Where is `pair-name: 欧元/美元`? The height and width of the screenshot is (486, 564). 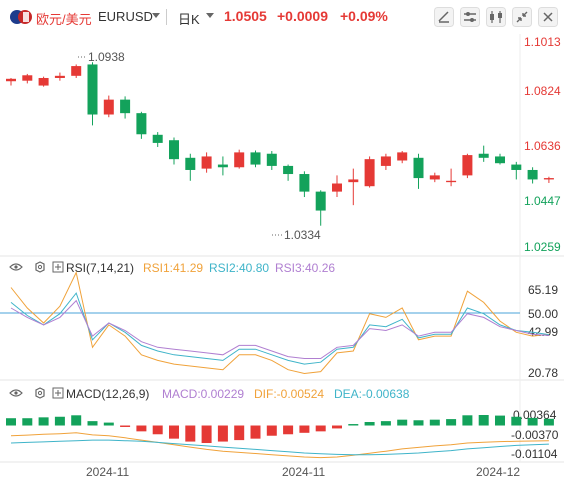 pair-name: 欧元/美元 is located at coordinates (64, 19).